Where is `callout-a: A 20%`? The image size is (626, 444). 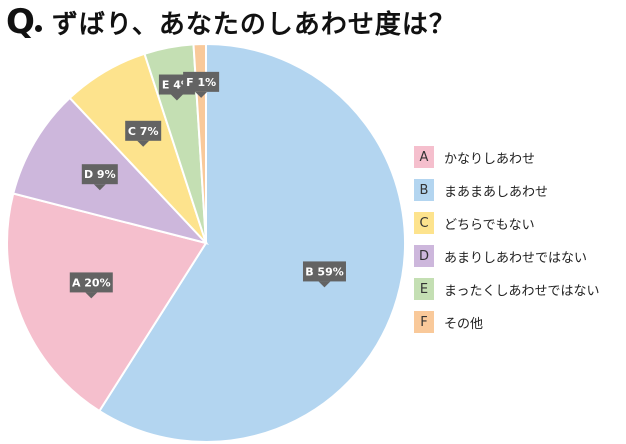
callout-a: A 20% is located at coordinates (91, 285).